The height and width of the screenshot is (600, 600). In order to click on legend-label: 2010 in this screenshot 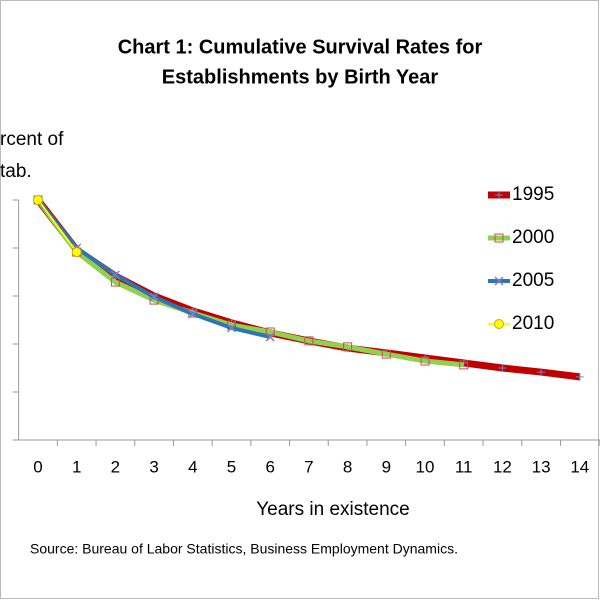, I will do `click(533, 323)`.